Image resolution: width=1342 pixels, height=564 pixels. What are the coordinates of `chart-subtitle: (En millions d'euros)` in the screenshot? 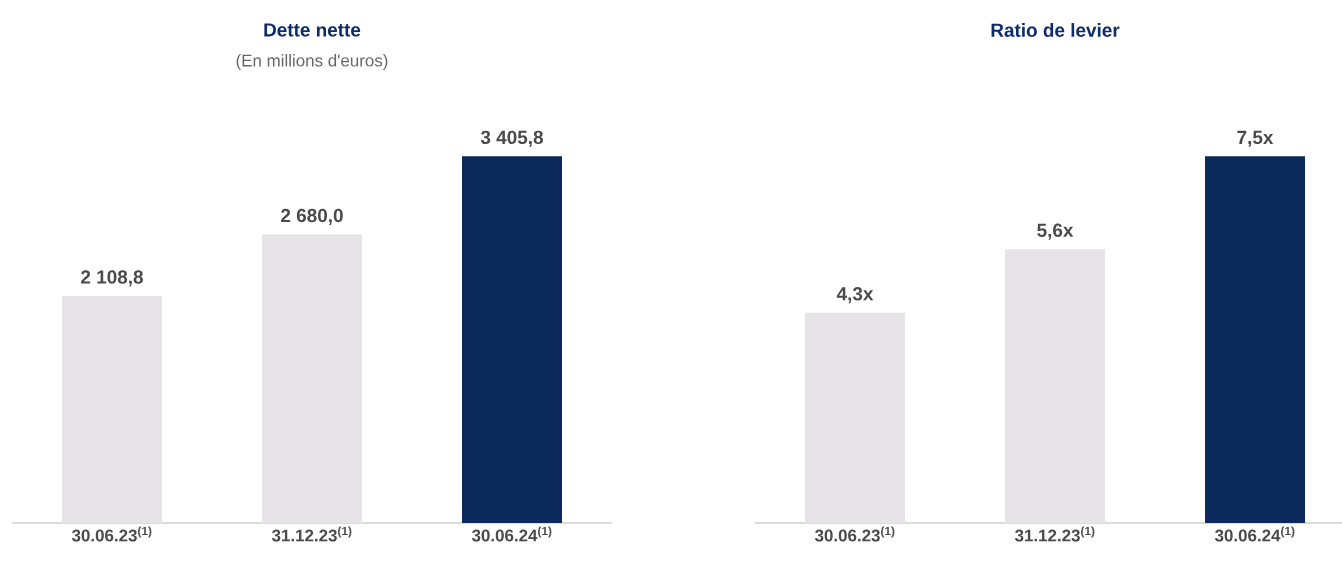 It's located at (312, 62).